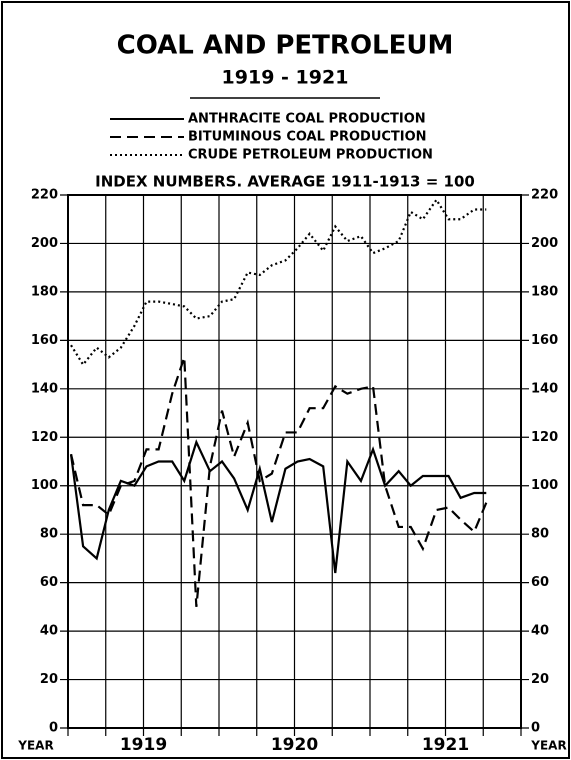 The width and height of the screenshot is (571, 760). What do you see at coordinates (285, 182) in the screenshot?
I see `y-axis-title: INDEX NUMBERS. AVERAGE 1911-1913 = 100` at bounding box center [285, 182].